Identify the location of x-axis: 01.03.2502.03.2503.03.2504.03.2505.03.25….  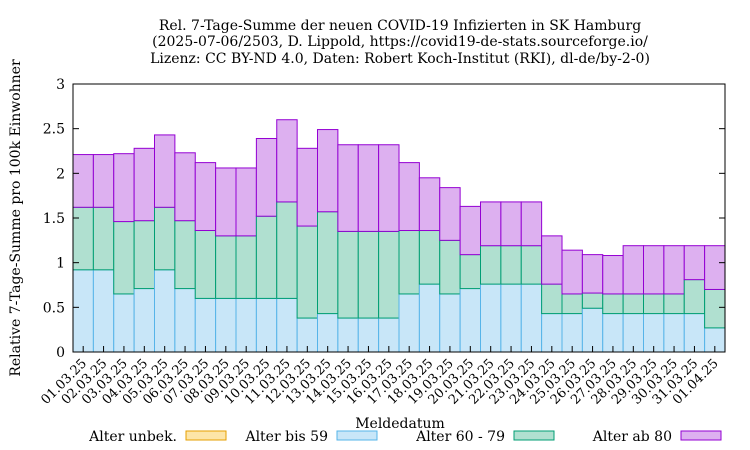
(380, 377).